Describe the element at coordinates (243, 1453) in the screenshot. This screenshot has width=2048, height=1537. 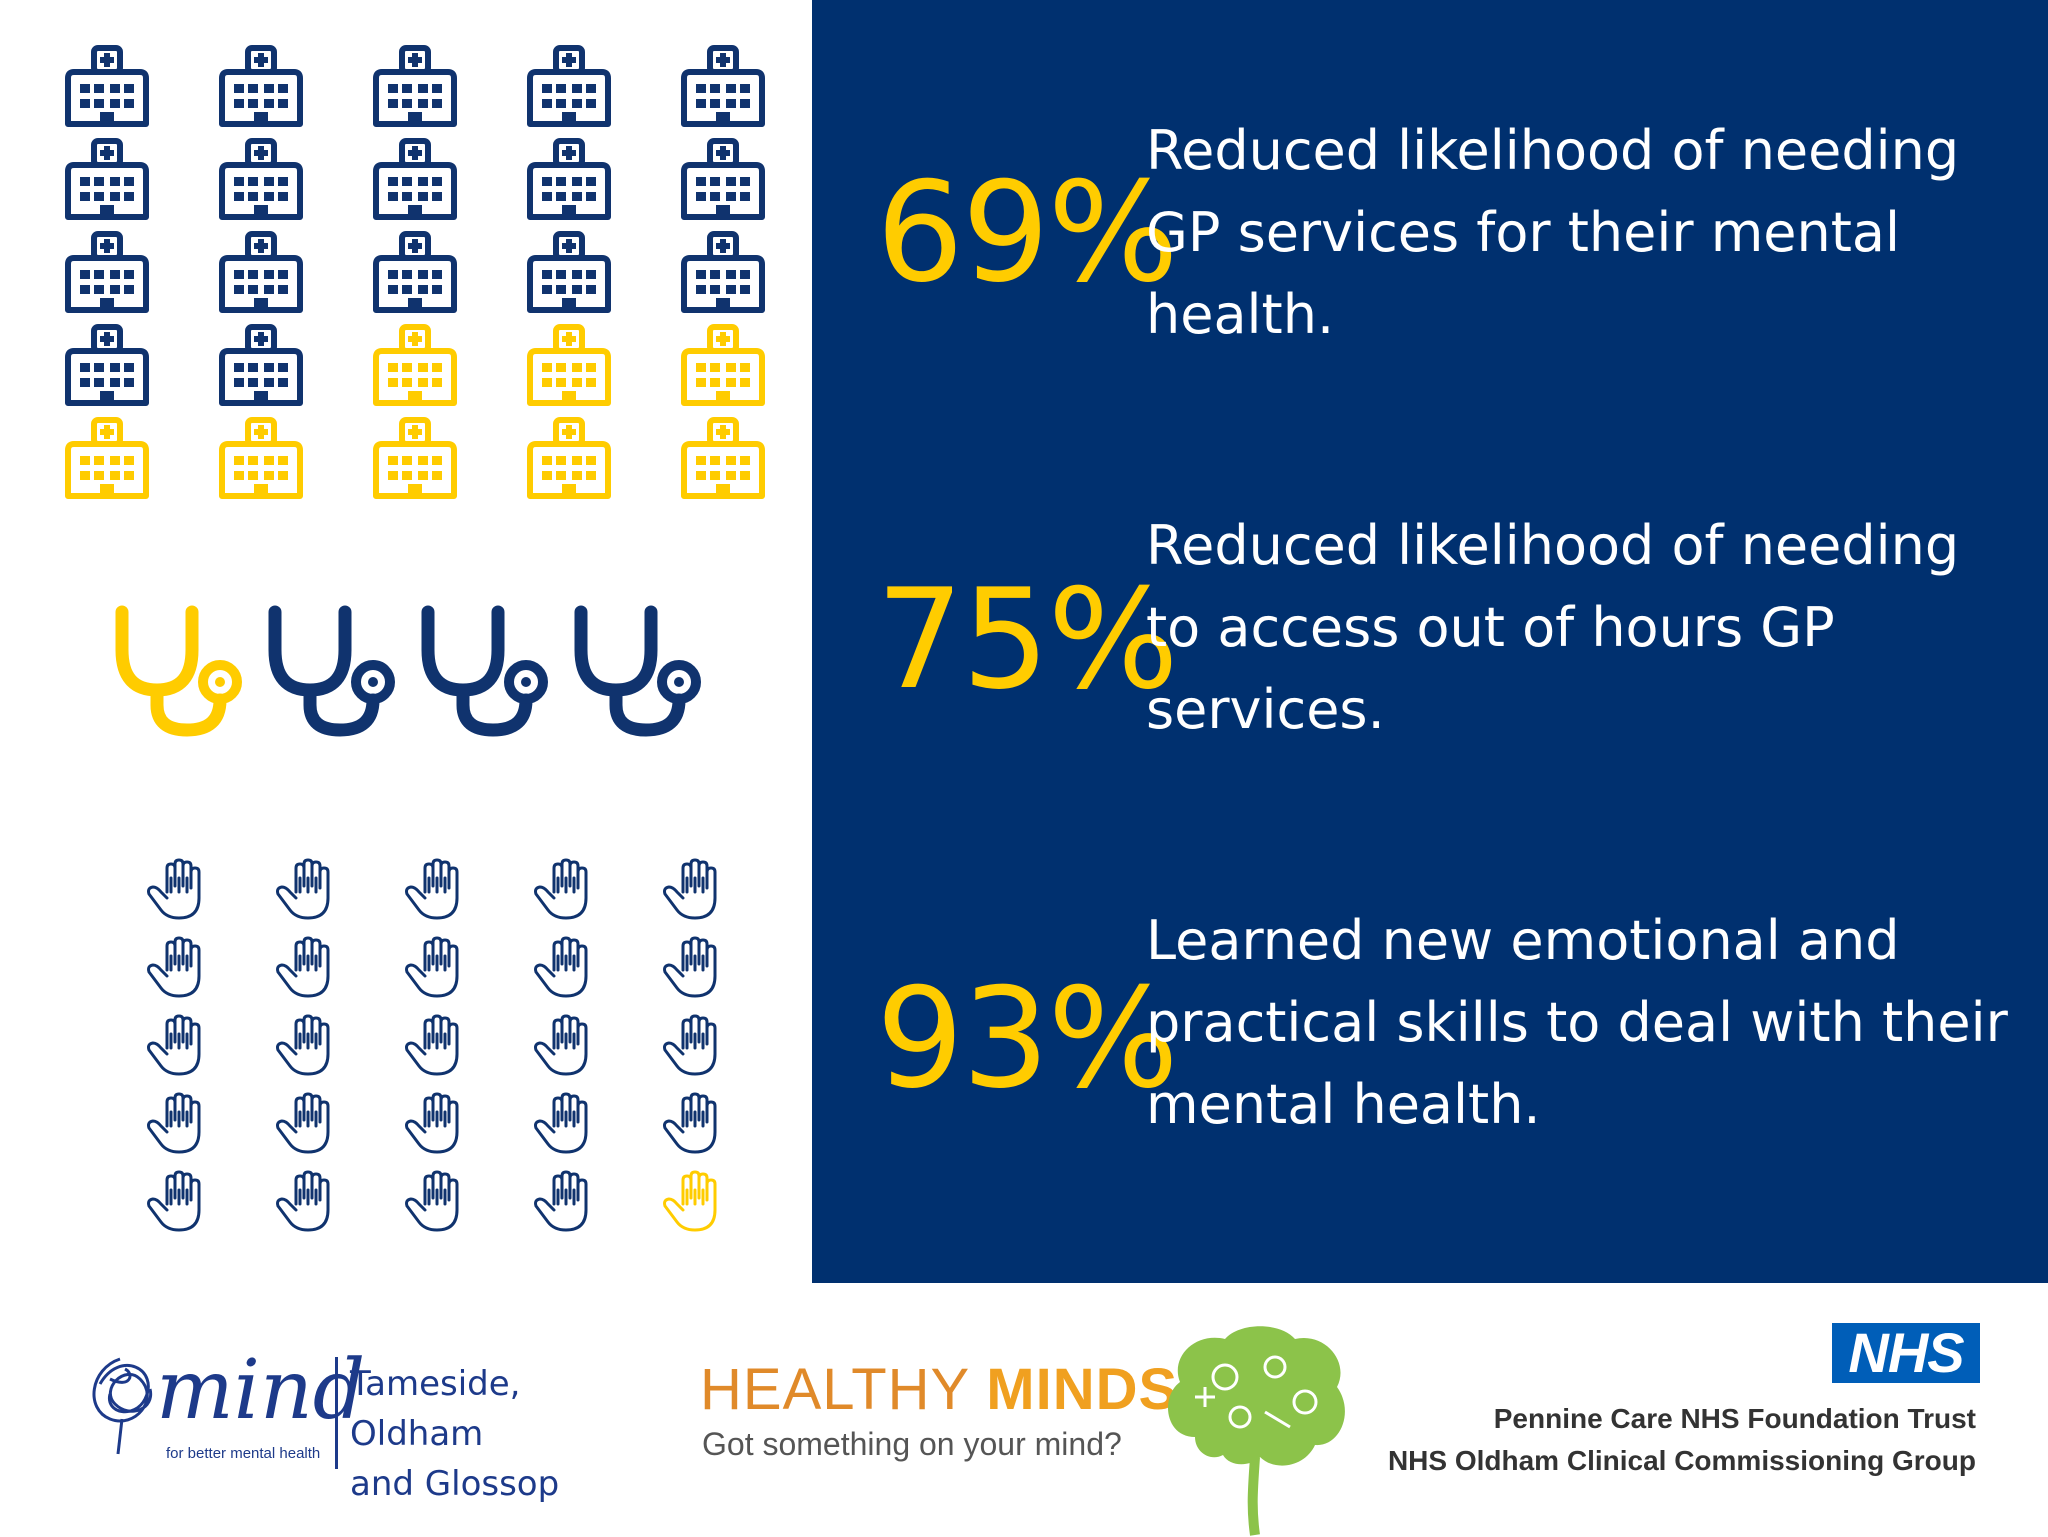
I see `mind-tagline: for better mental health` at that location.